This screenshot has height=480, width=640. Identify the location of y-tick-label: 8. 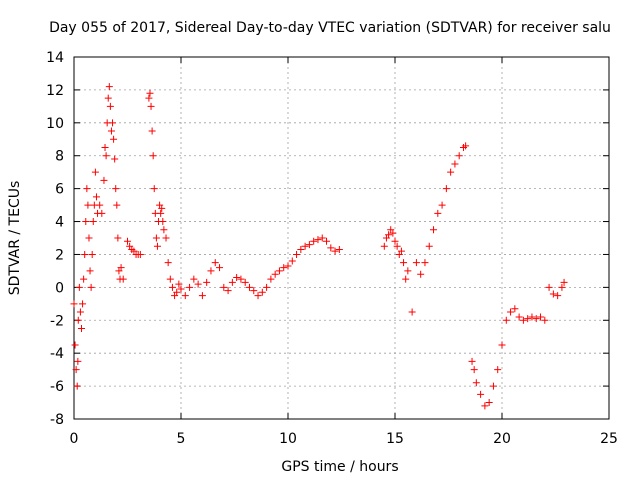
(59, 157).